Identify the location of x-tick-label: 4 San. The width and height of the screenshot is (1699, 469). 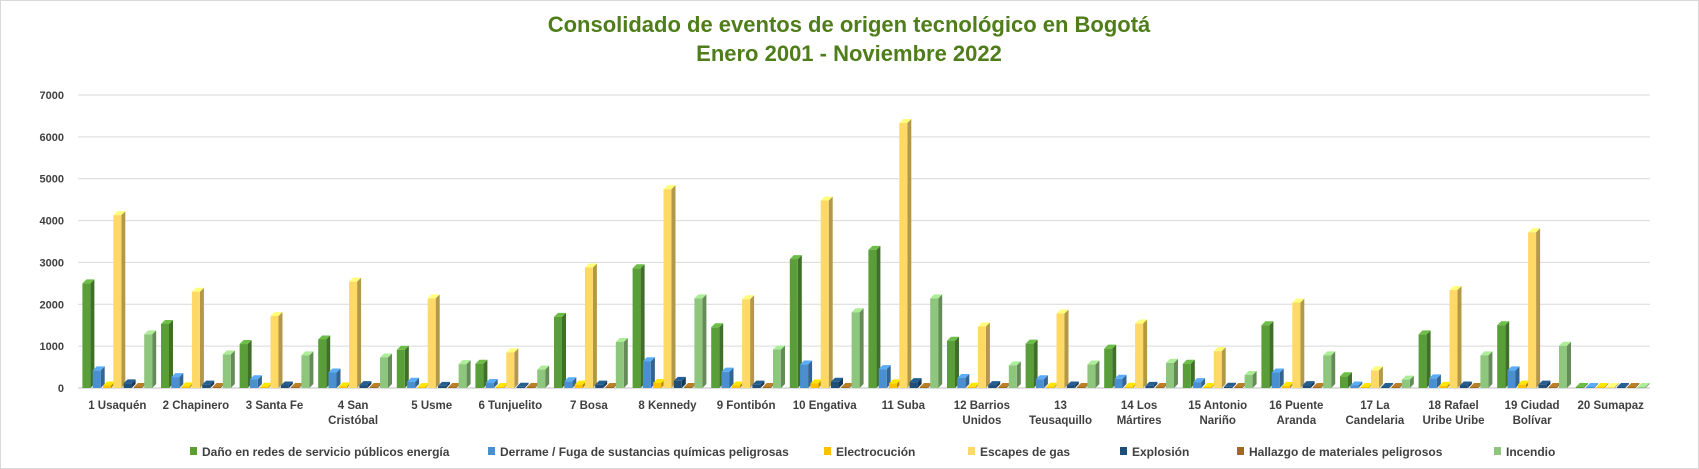
(353, 406).